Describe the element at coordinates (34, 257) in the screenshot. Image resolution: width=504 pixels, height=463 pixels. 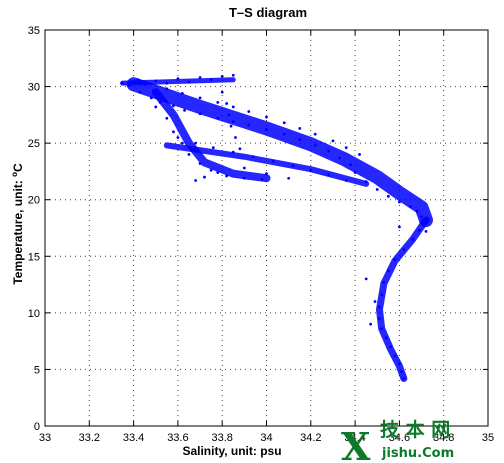
I see `y-tick-label: 15` at that location.